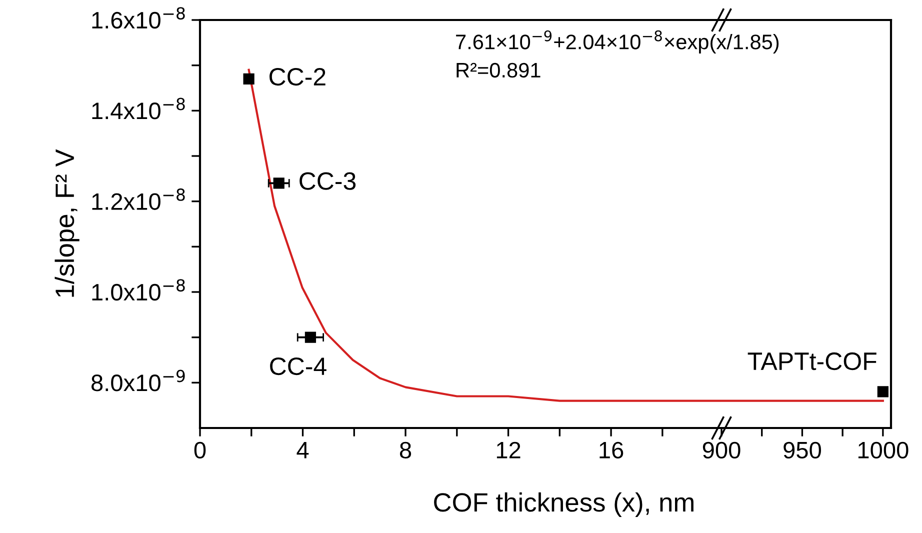 The image size is (922, 533). I want to click on x-tick-label: 0, so click(200, 450).